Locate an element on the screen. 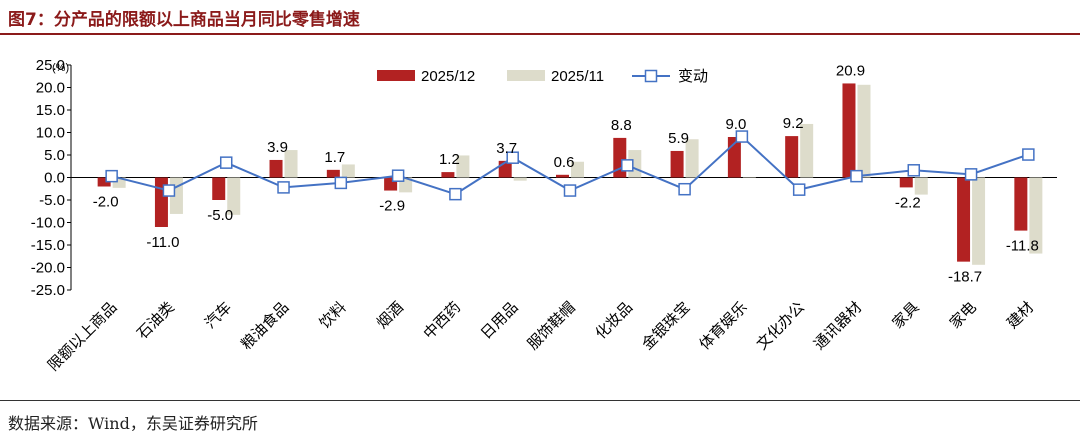 The image size is (1080, 435). x-tick-label: 烟酒 is located at coordinates (390, 315).